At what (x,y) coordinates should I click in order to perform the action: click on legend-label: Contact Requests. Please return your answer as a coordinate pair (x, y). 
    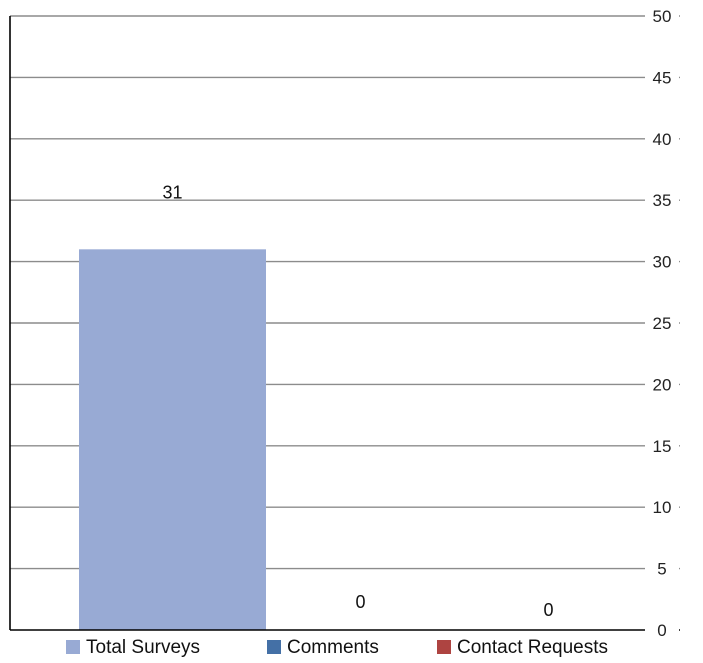
    Looking at the image, I should click on (532, 647).